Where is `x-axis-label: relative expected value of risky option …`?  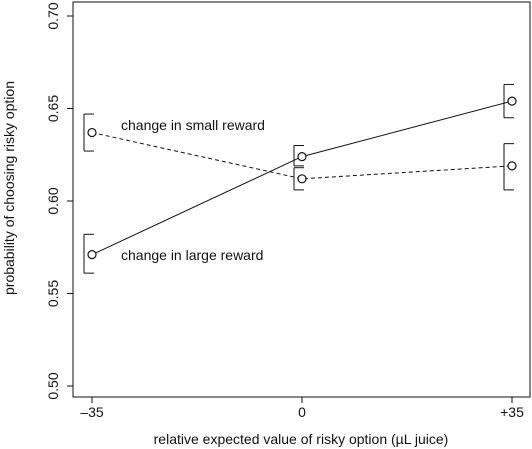
x-axis-label: relative expected value of risky option … is located at coordinates (301, 439).